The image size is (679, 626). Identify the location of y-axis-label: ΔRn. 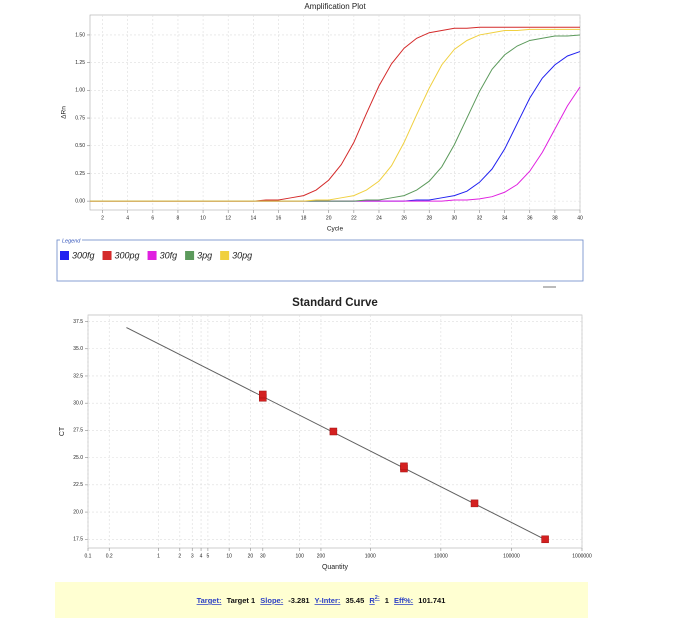
(64, 112).